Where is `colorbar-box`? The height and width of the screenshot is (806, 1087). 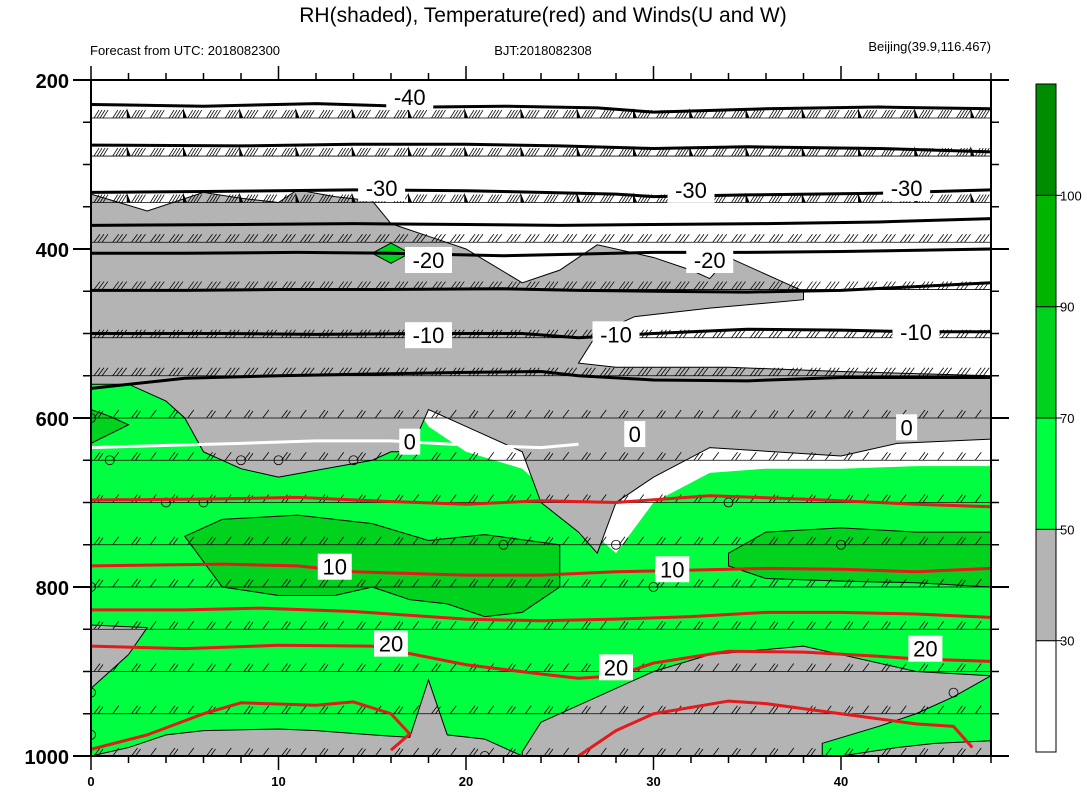
colorbar-box is located at coordinates (1046, 362).